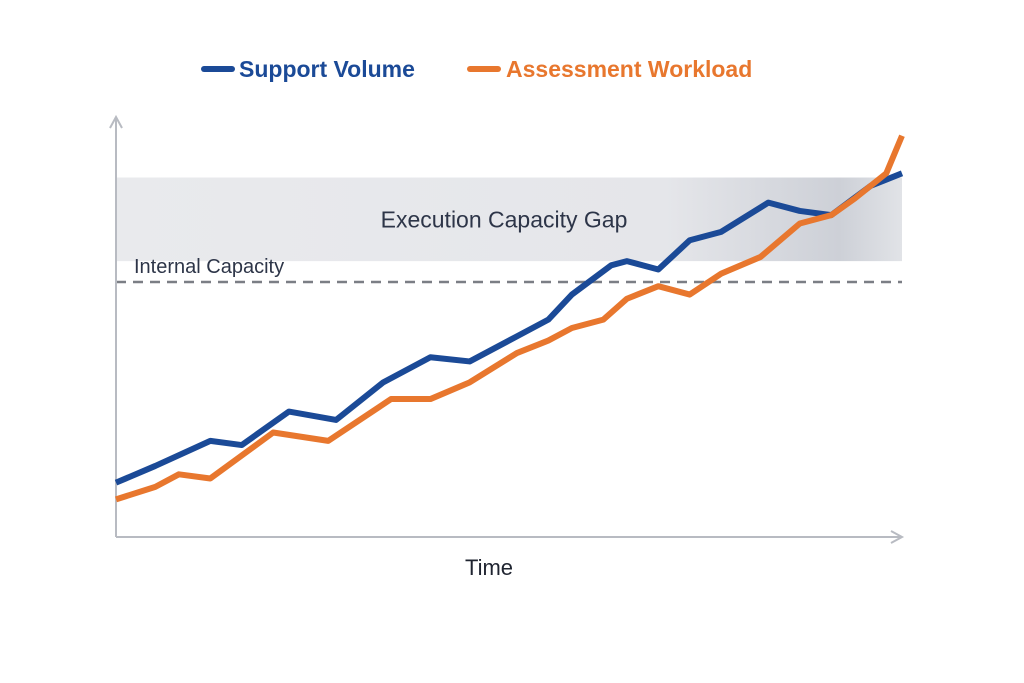 This screenshot has height=683, width=1024. What do you see at coordinates (489, 567) in the screenshot?
I see `x-axis-label: Time` at bounding box center [489, 567].